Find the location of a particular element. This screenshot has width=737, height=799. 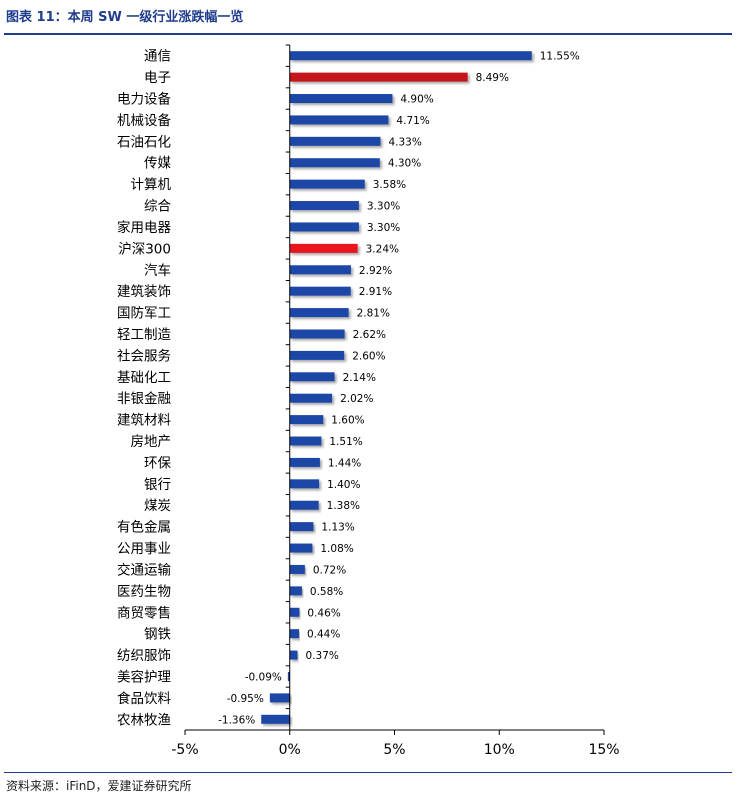

category-label: 纺织服饰 is located at coordinates (144, 656).